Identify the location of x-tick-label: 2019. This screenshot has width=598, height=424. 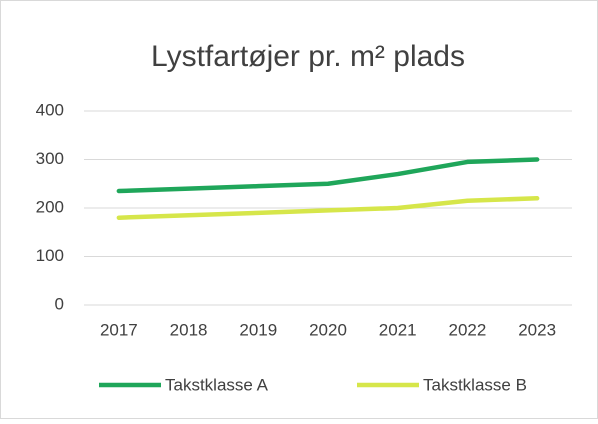
(258, 329).